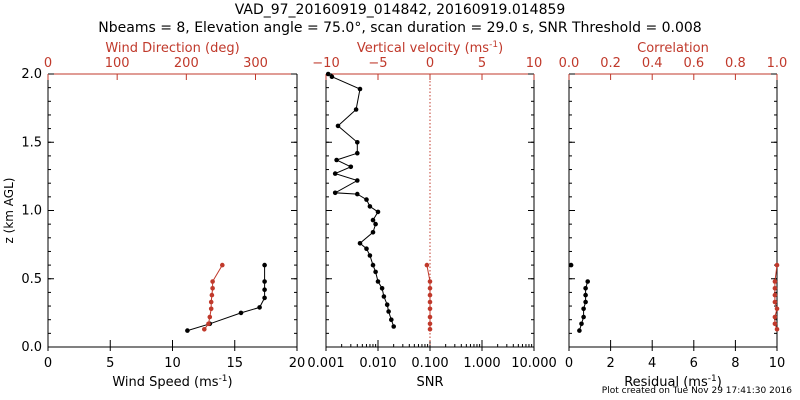  What do you see at coordinates (186, 63) in the screenshot?
I see `x-tick-label-top: 200` at bounding box center [186, 63].